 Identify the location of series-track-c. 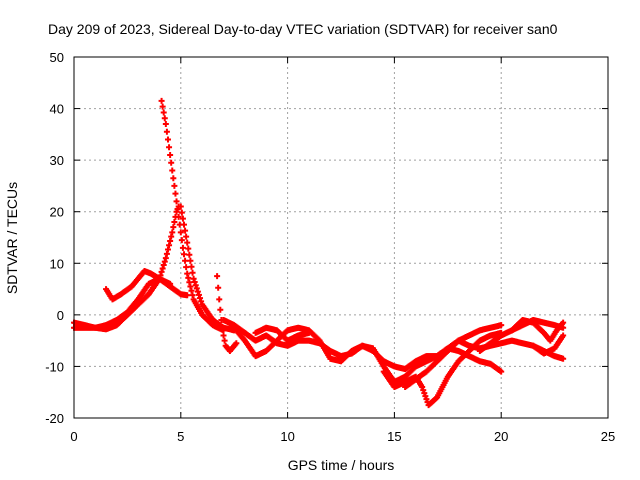
(138, 285).